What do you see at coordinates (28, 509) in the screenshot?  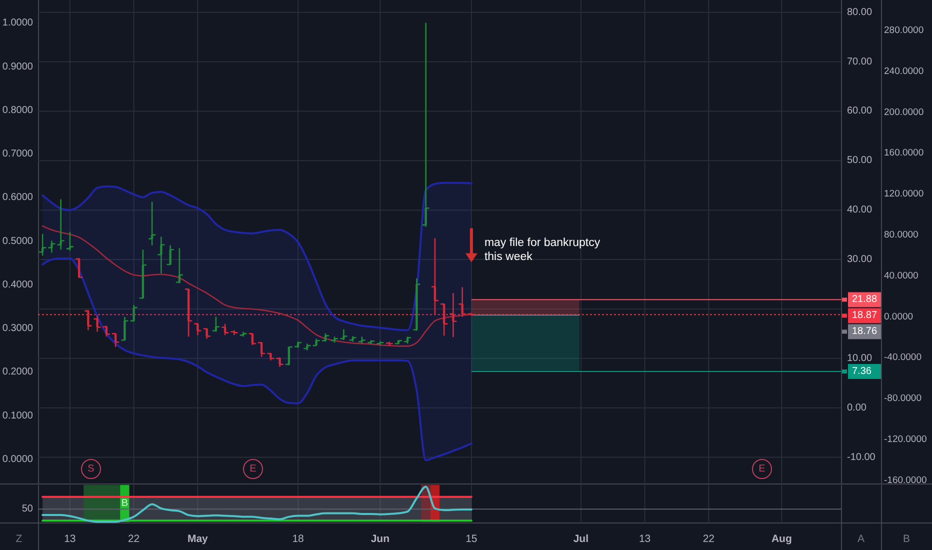 I see `text: 50` at bounding box center [28, 509].